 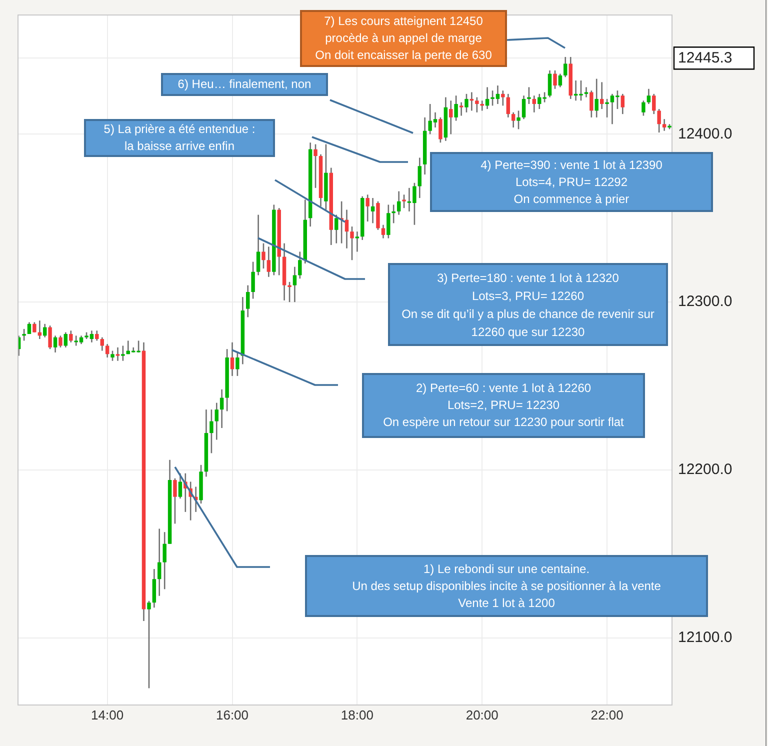 I want to click on x-tick-label: 22:00, so click(x=607, y=714).